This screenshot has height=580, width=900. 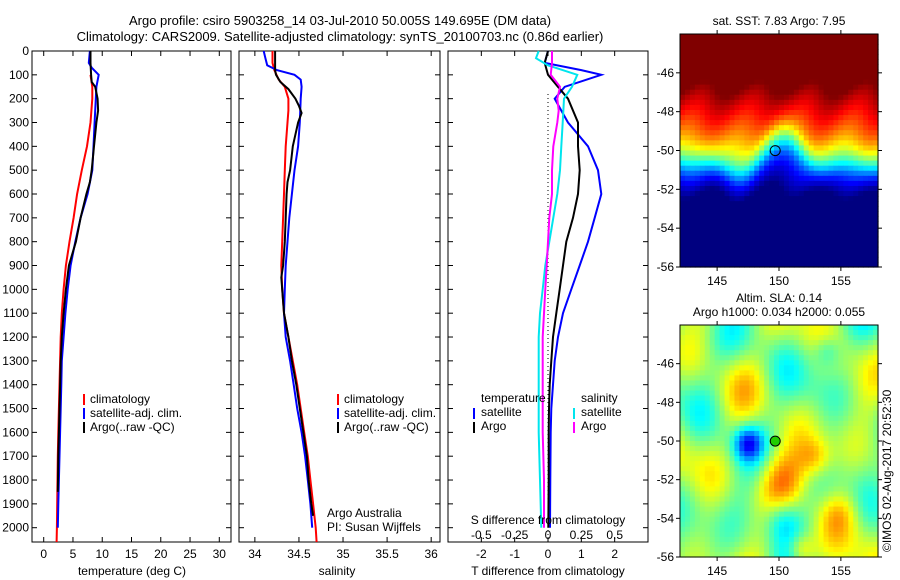 I want to click on x-tick-label: 36, so click(x=432, y=554).